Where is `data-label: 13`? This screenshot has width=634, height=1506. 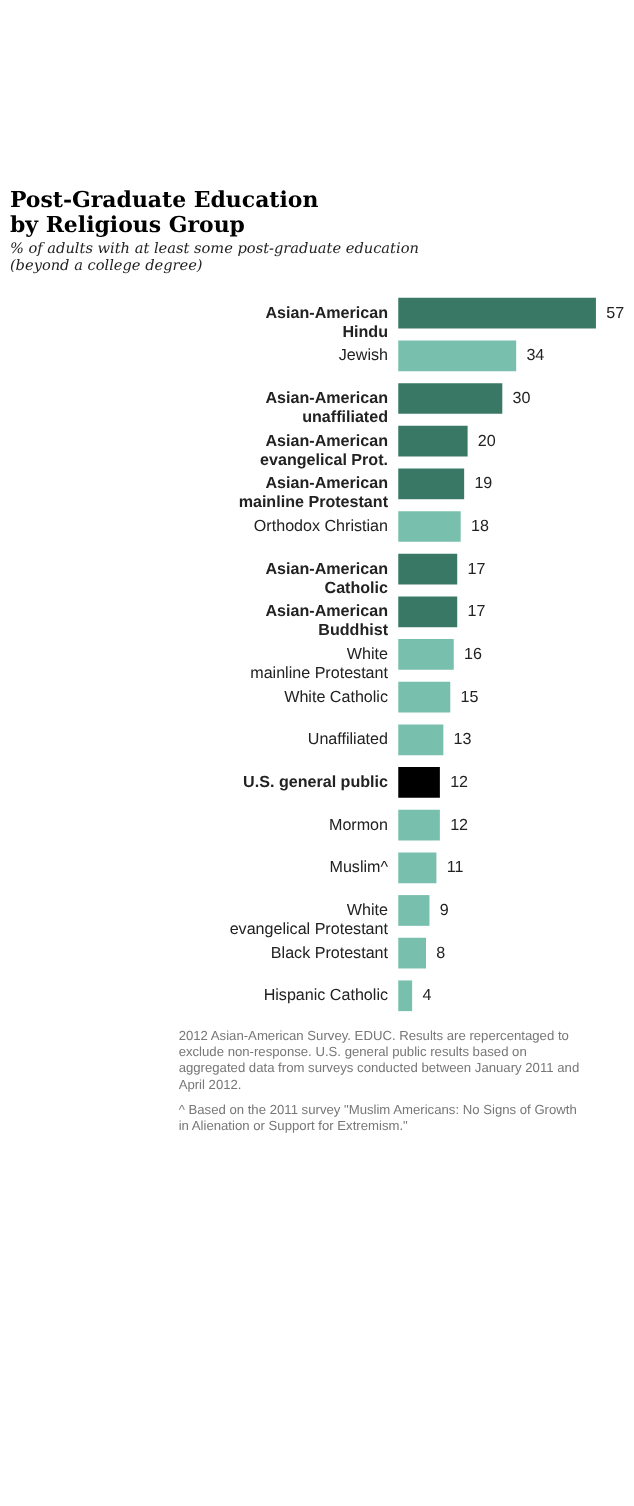
data-label: 13 is located at coordinates (463, 739).